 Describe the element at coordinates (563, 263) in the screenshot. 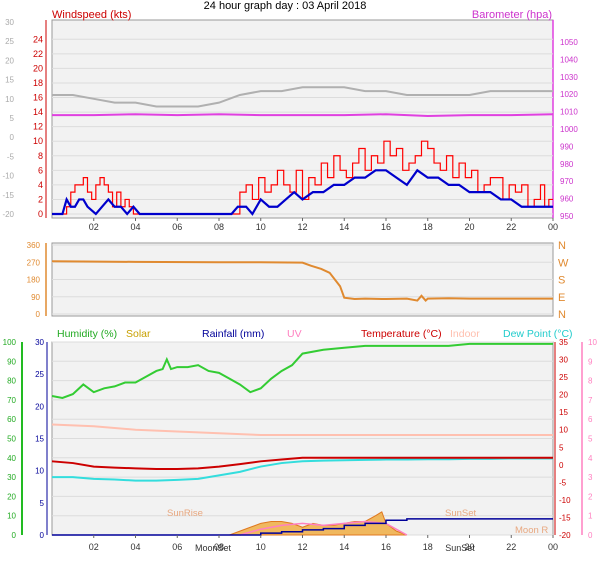

I see `direction-compass-tick: W` at that location.